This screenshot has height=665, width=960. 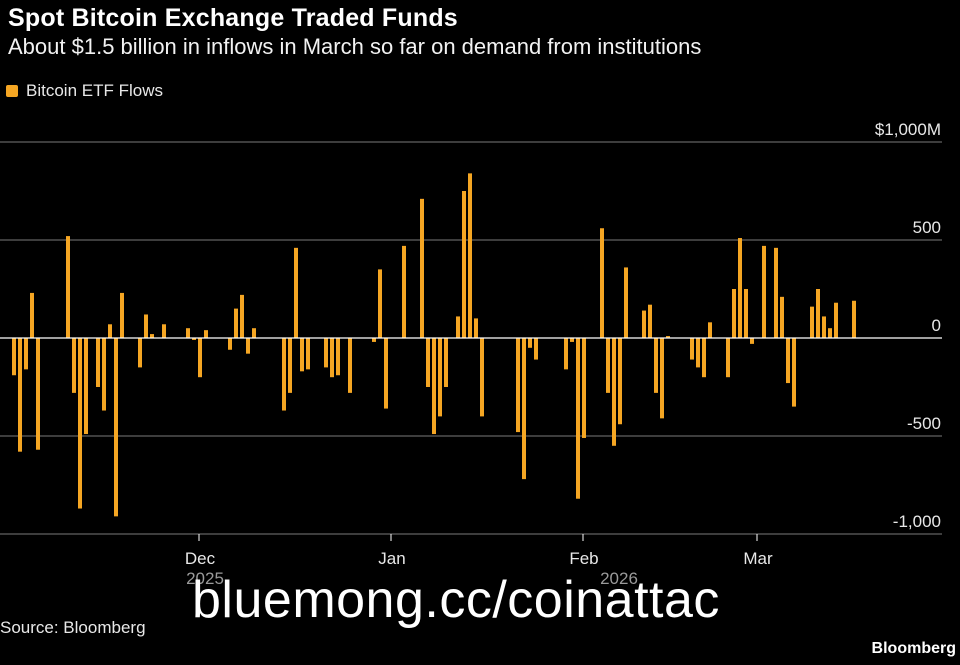 I want to click on x-tick-label: Dec, so click(x=200, y=558).